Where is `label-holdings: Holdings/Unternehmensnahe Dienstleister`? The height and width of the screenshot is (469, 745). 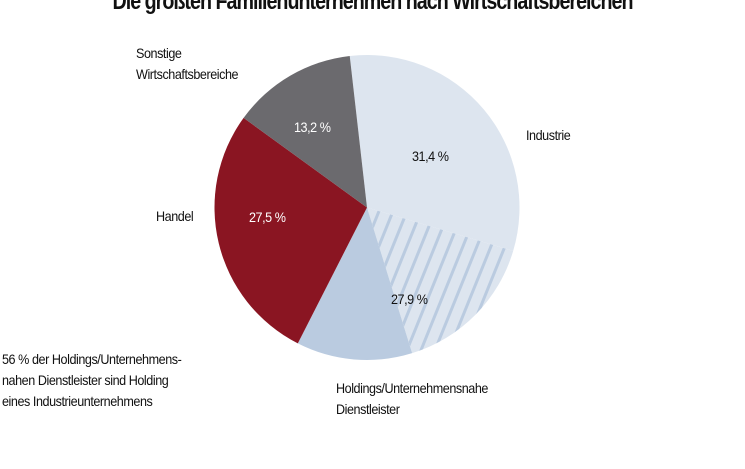
label-holdings: Holdings/Unternehmensnahe Dienstleister is located at coordinates (412, 398).